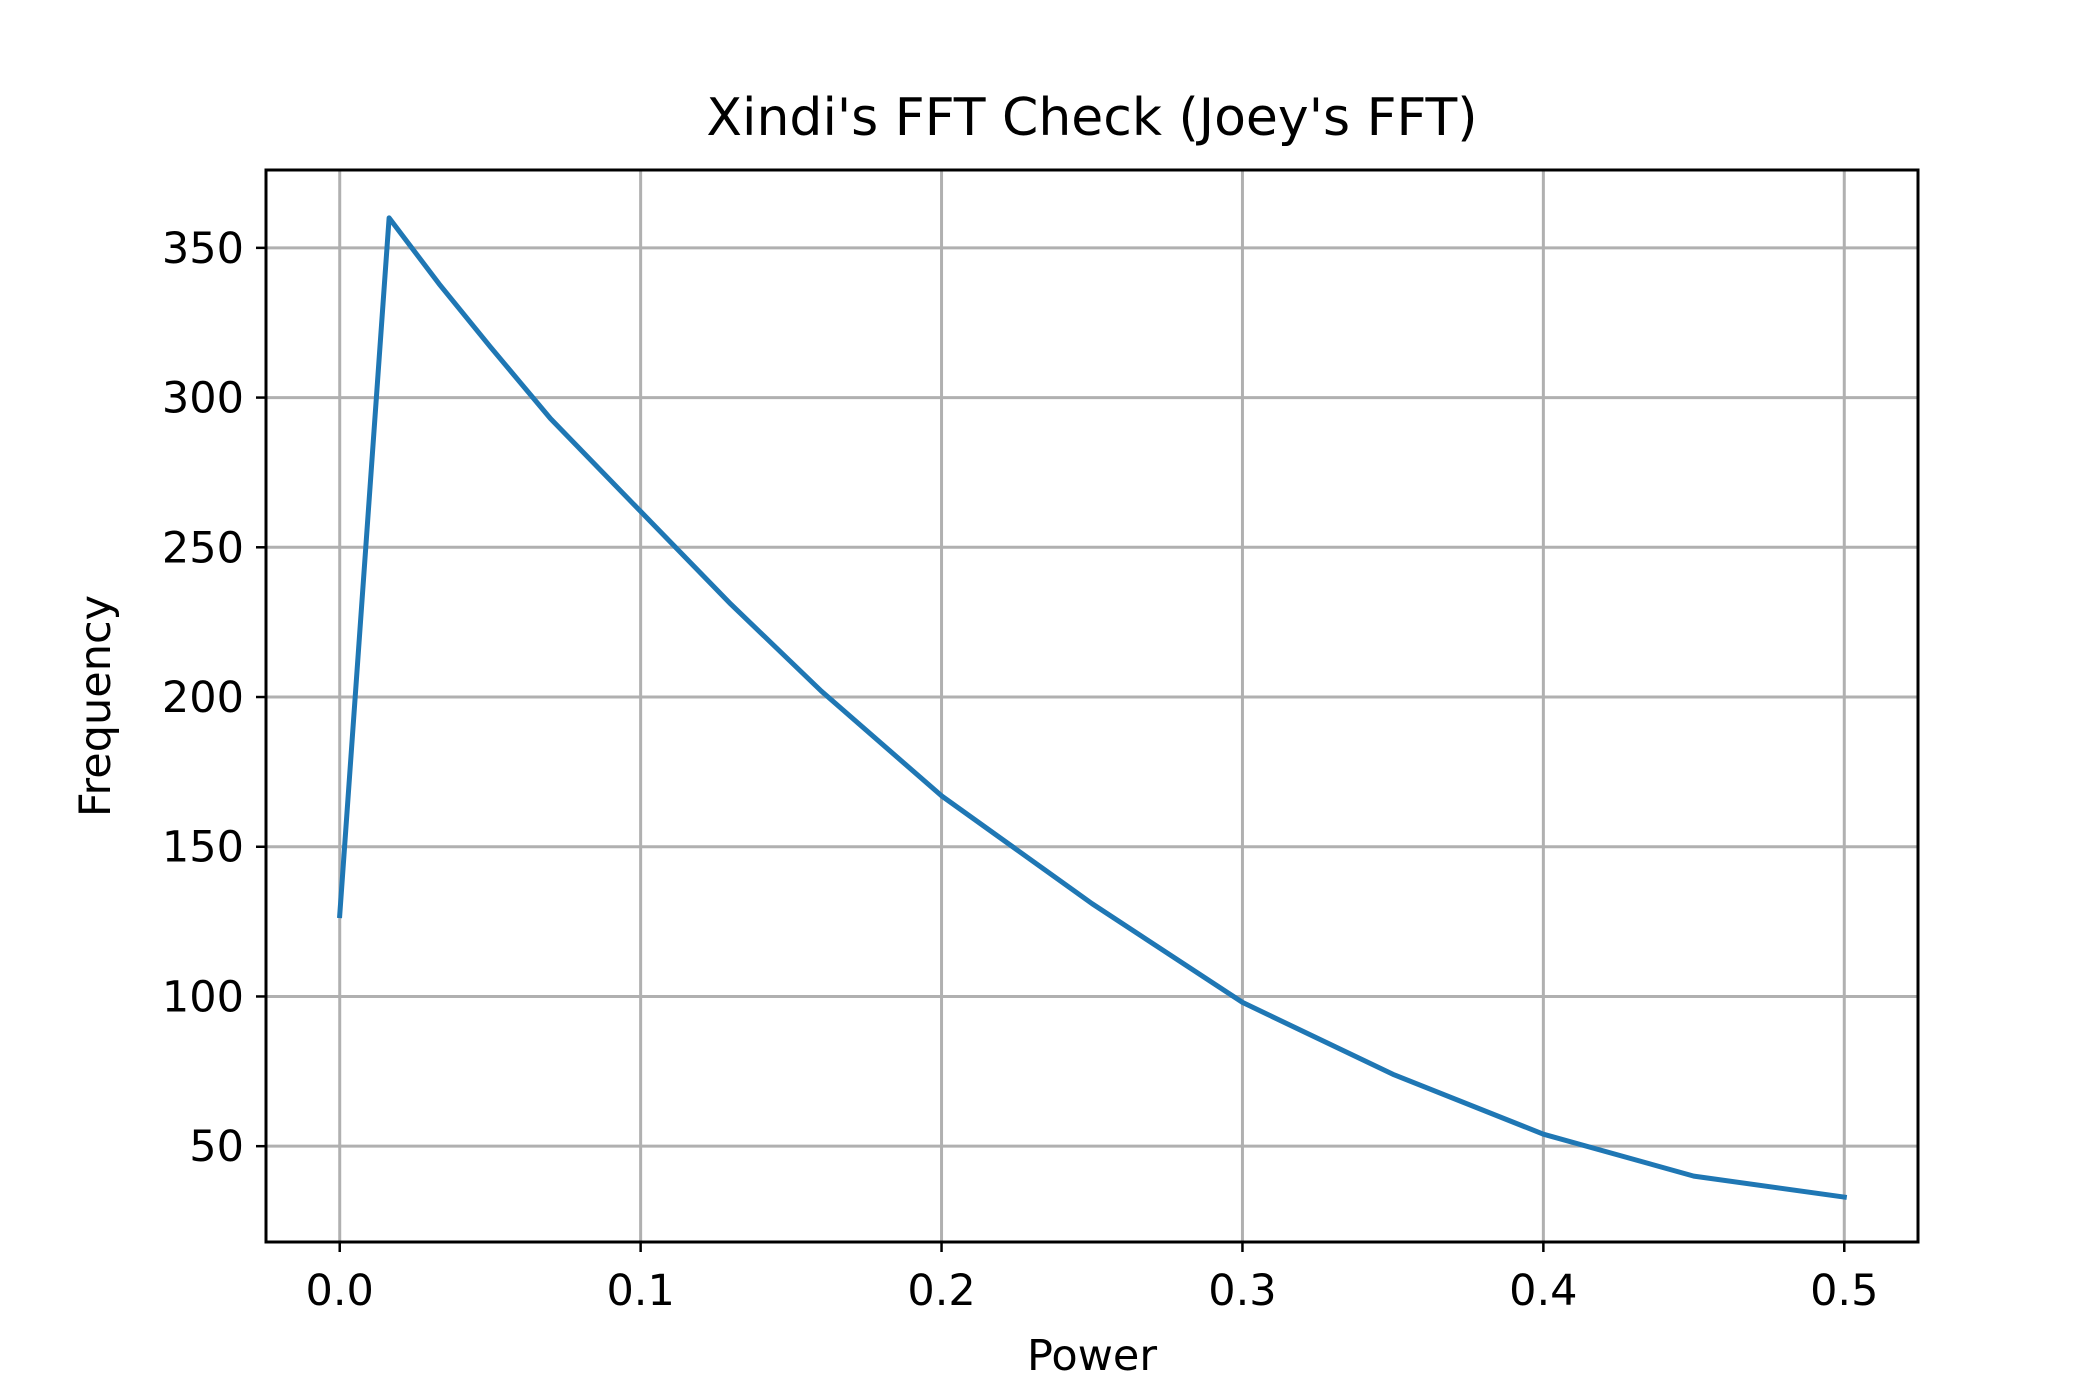 This screenshot has width=2100, height=1400. What do you see at coordinates (203, 249) in the screenshot?
I see `y-tick-label: 350` at bounding box center [203, 249].